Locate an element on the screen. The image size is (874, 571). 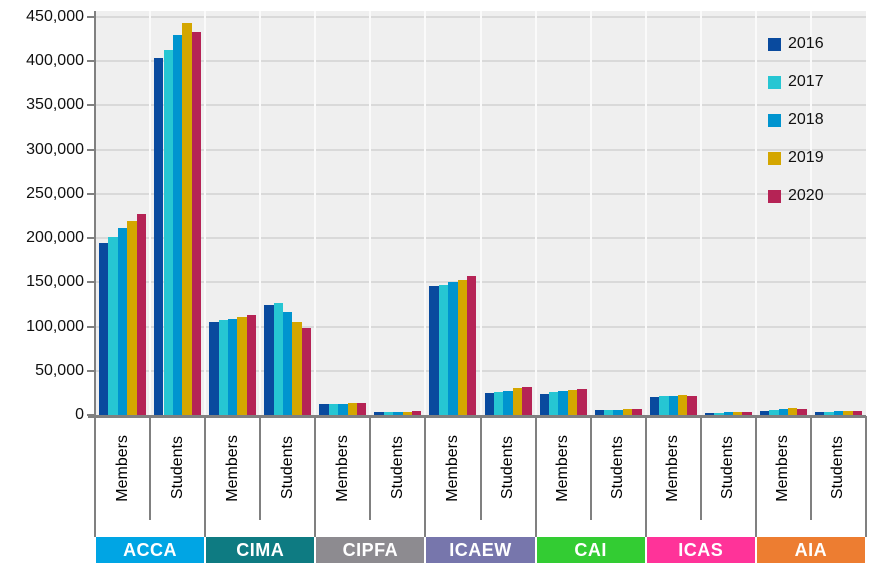
legend: 2016 2017 2018 2019 2020 is located at coordinates (818, 127).